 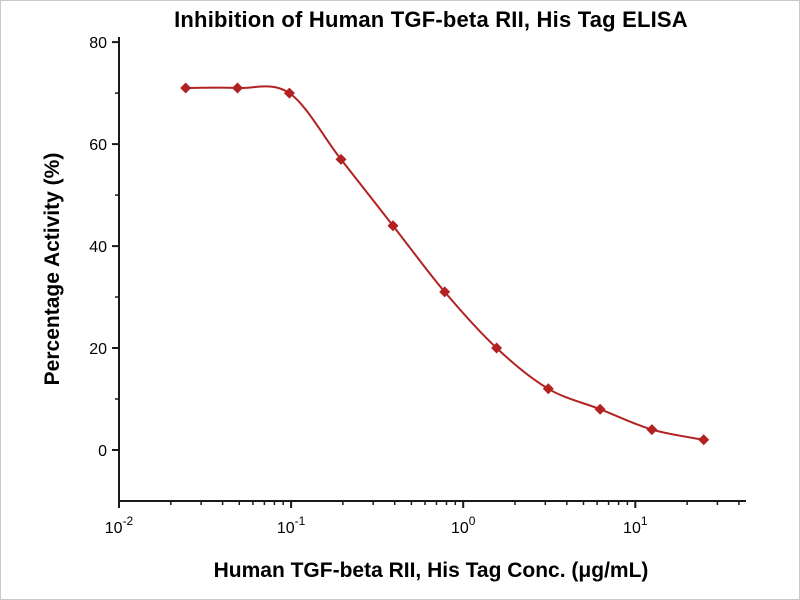 What do you see at coordinates (119, 525) in the screenshot?
I see `x-tick-label: 10⁻²` at bounding box center [119, 525].